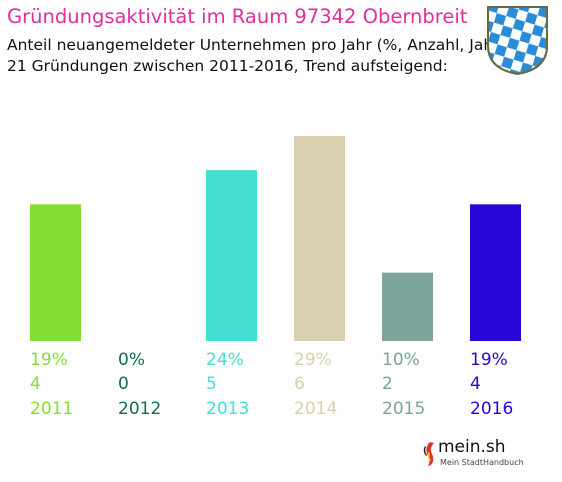 This screenshot has width=562, height=482. Describe the element at coordinates (472, 447) in the screenshot. I see `brand-name: mein.sh` at that location.